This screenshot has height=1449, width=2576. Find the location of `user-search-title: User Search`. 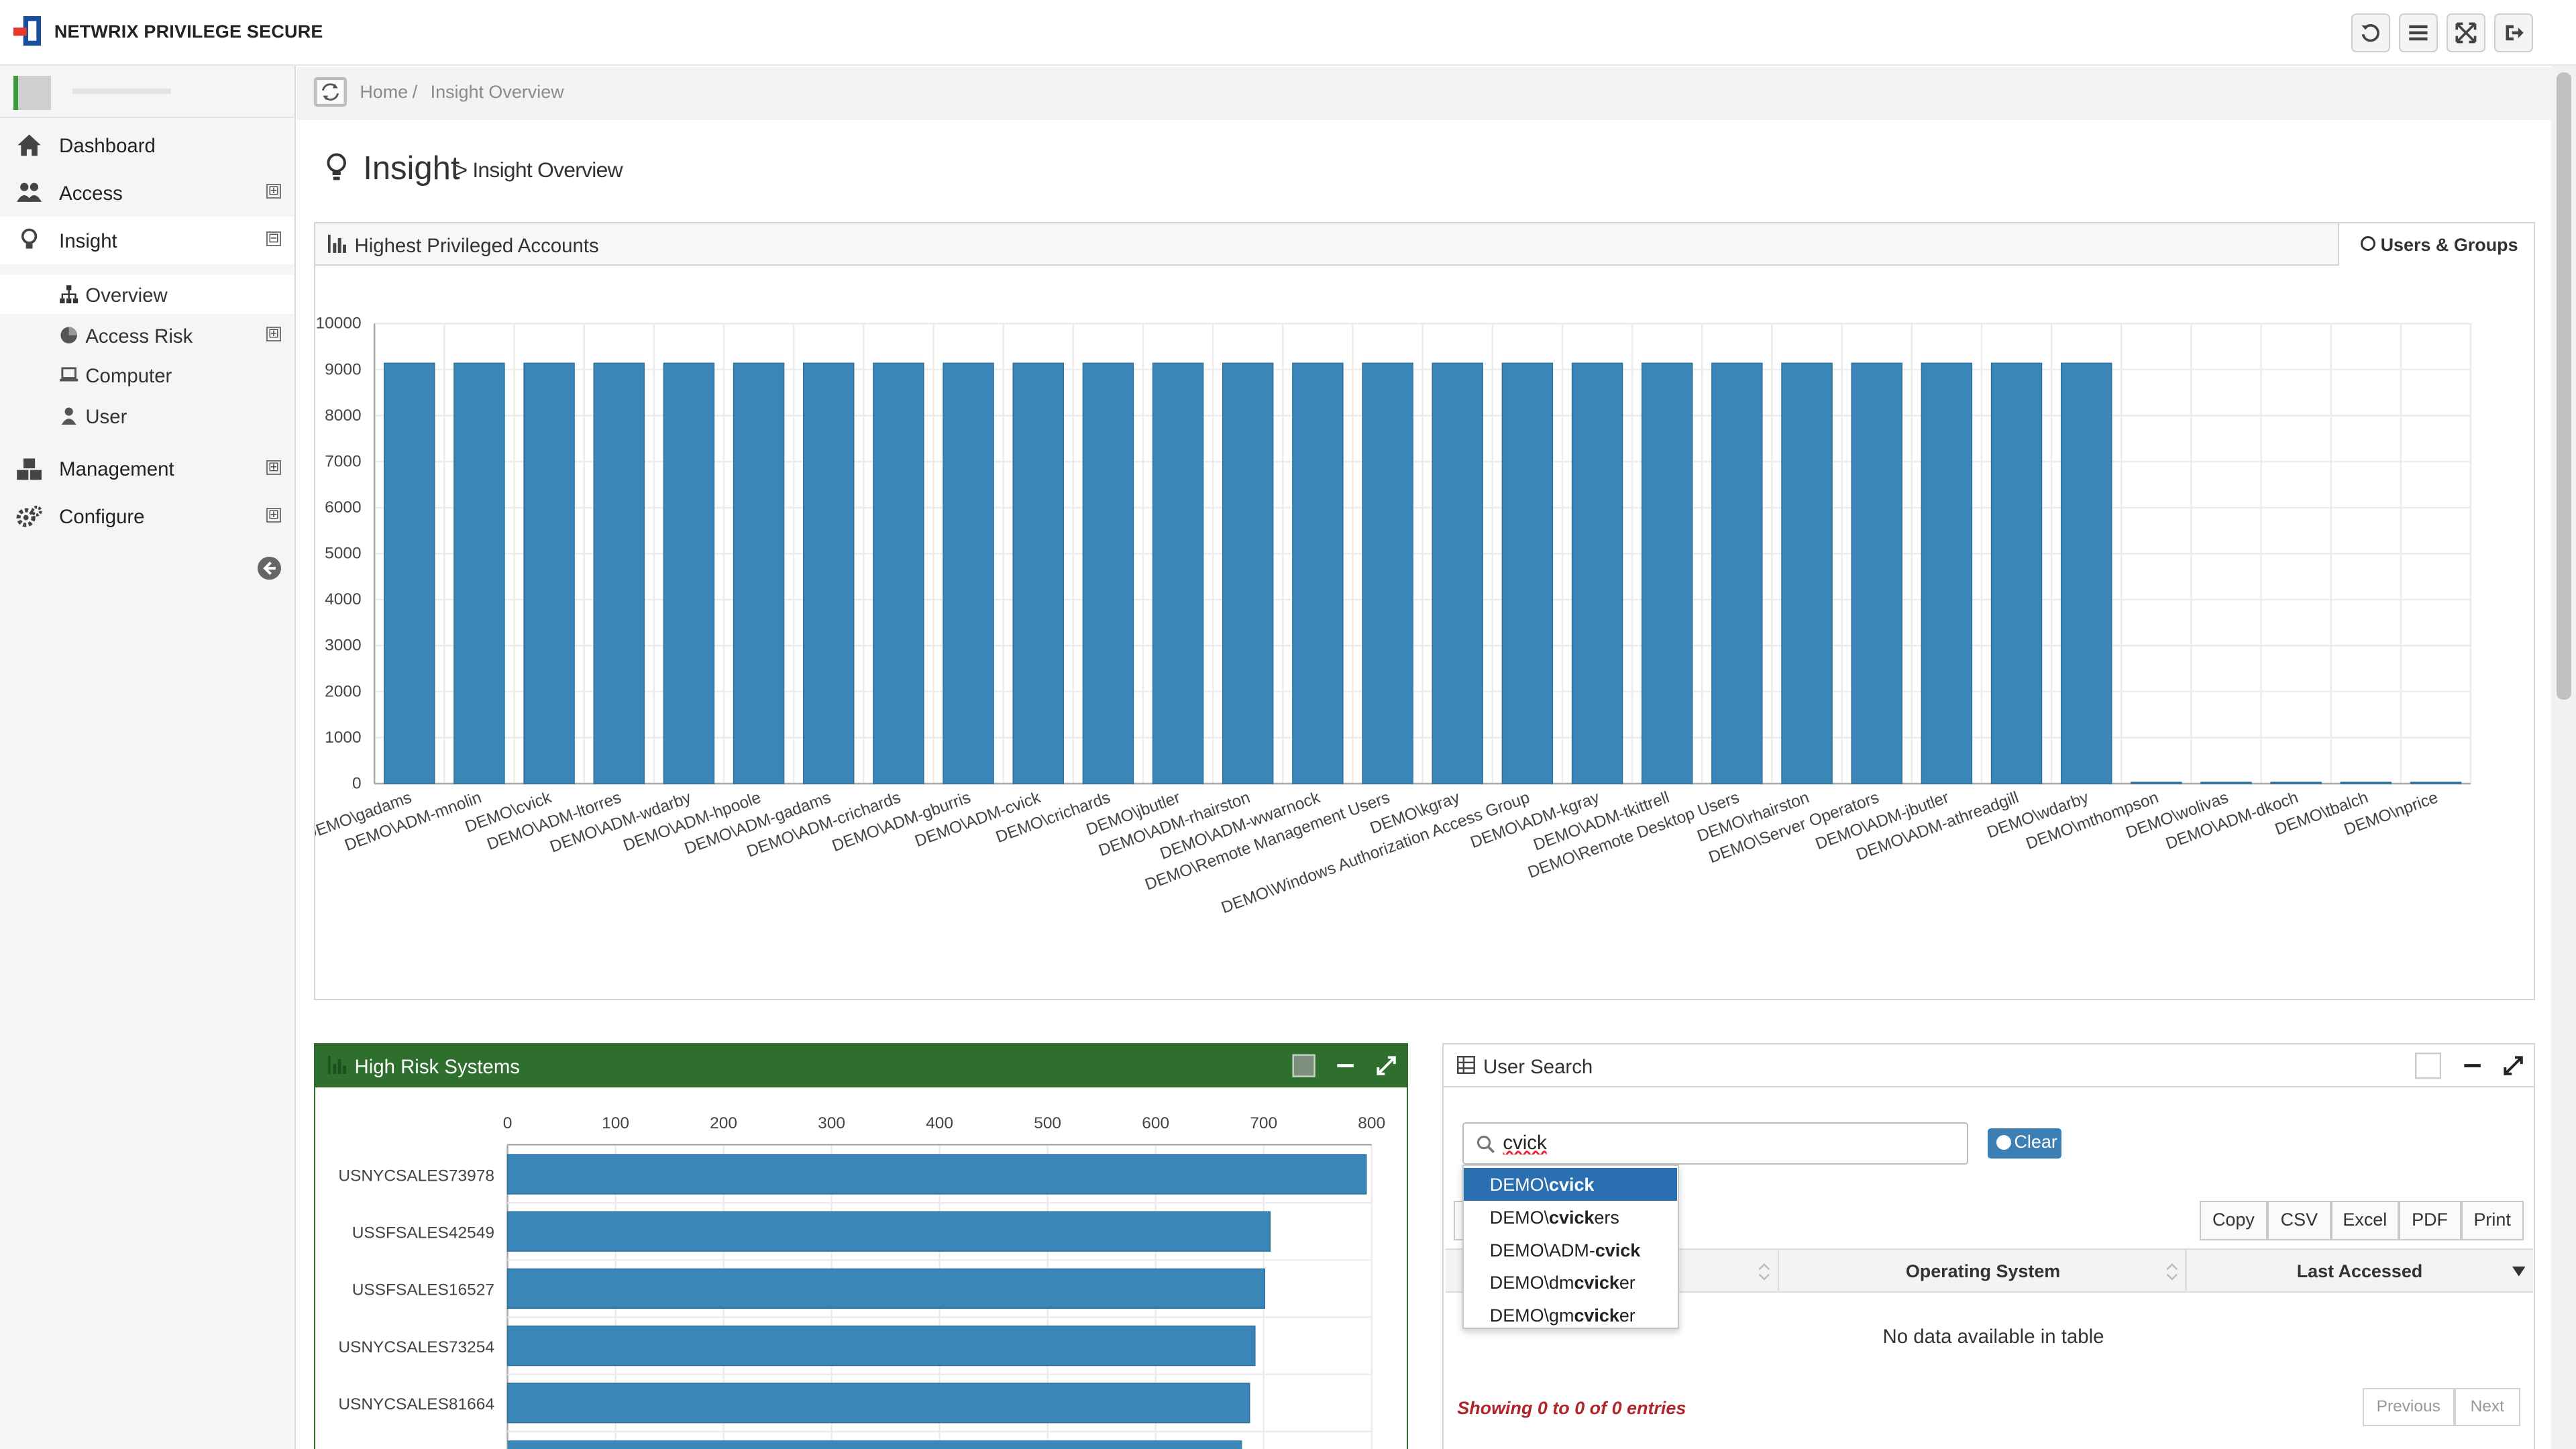

user-search-title: User Search is located at coordinates (1538, 1067).